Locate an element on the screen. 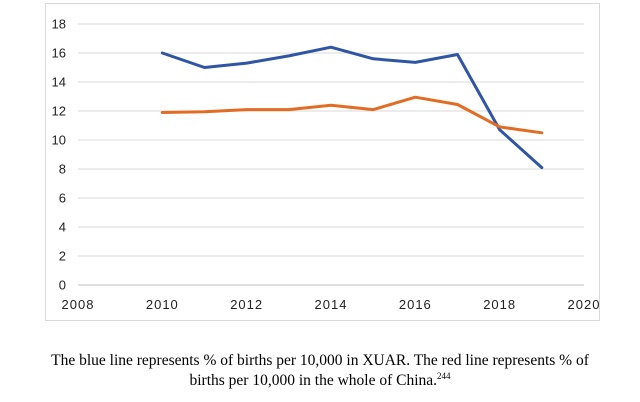 This screenshot has height=402, width=640. x-tick-label: 2018 is located at coordinates (499, 304).